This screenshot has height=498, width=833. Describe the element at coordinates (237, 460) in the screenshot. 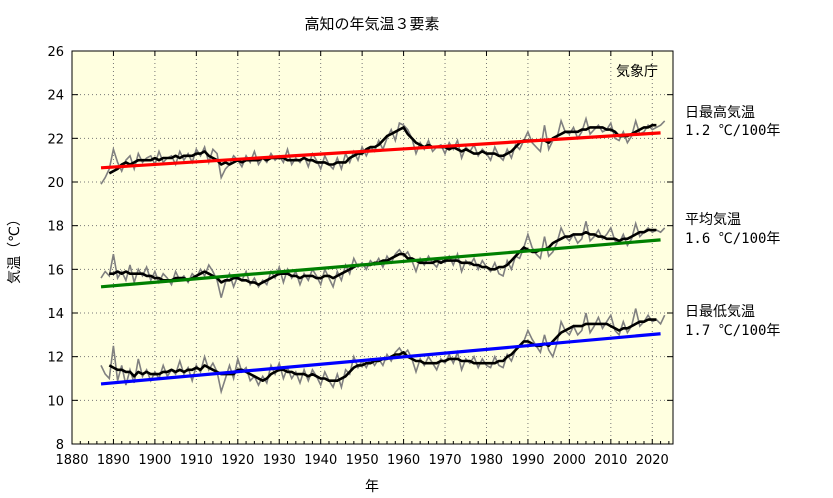

I see `x-tick-label: 1920` at that location.